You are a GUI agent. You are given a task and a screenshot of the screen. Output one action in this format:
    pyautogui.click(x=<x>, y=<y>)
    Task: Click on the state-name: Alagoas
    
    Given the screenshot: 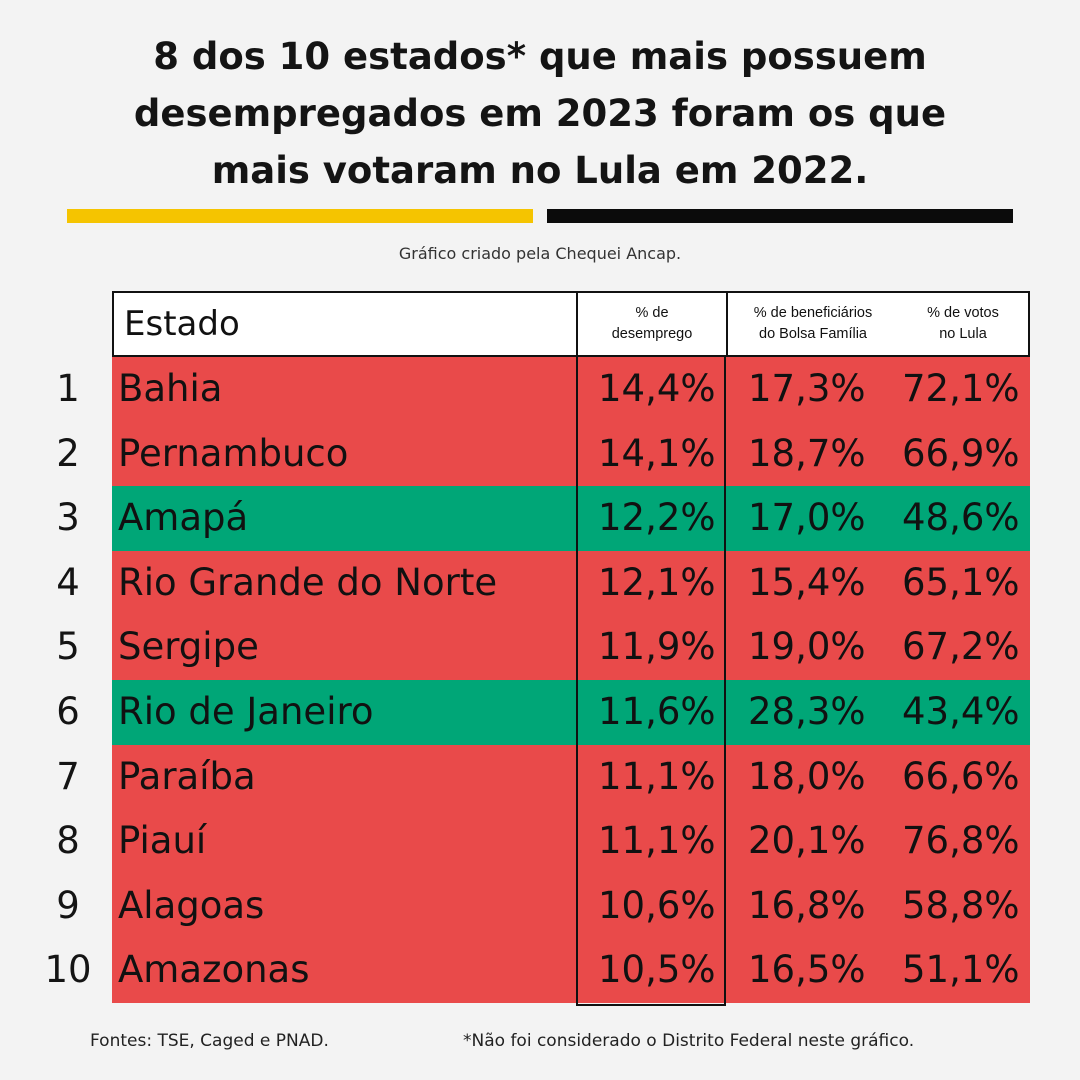 What is the action you would take?
    pyautogui.click(x=191, y=905)
    